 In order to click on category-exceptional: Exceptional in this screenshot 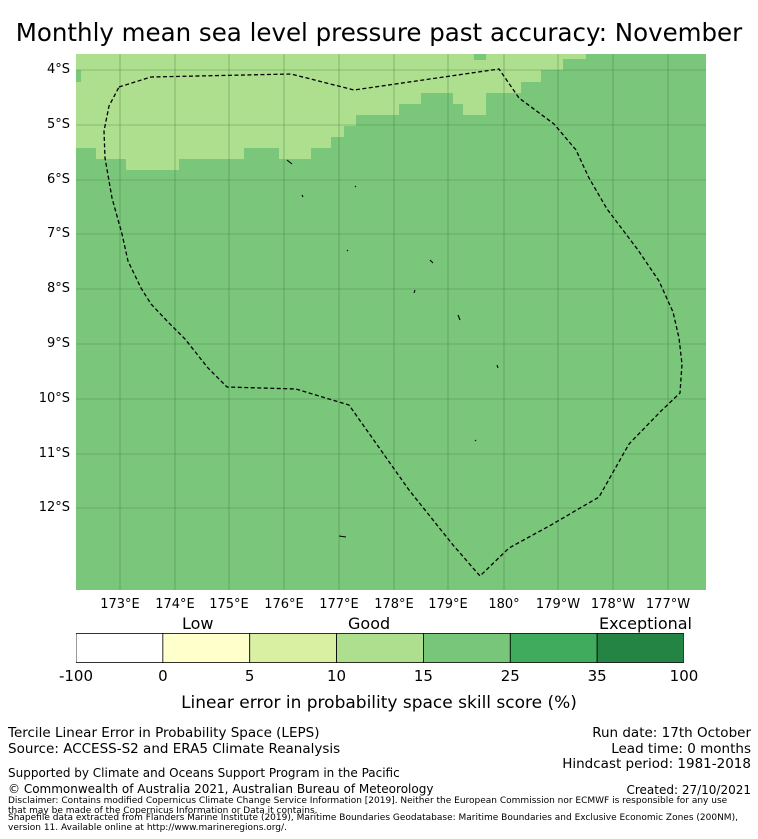, I will do `click(645, 623)`.